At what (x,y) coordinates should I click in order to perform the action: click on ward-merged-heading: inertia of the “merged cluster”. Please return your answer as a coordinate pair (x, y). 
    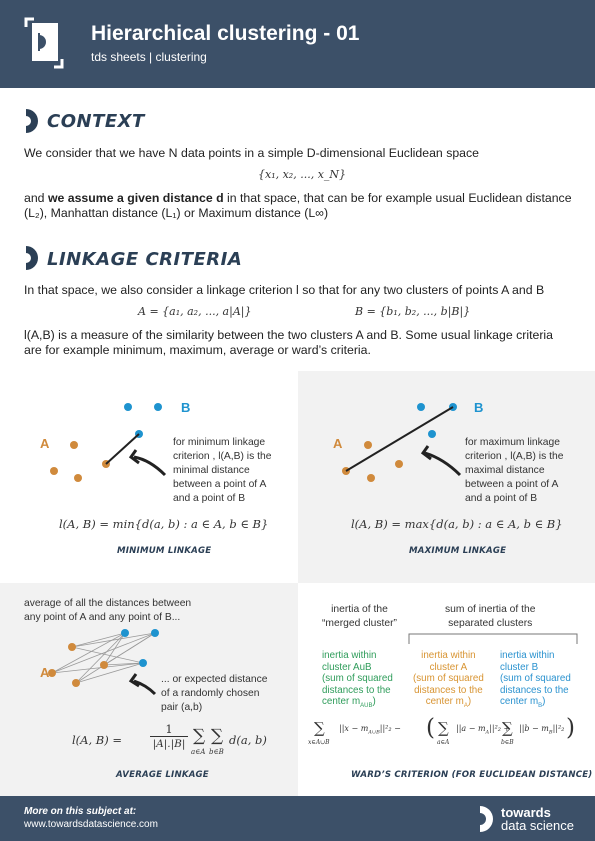
    Looking at the image, I should click on (359, 617).